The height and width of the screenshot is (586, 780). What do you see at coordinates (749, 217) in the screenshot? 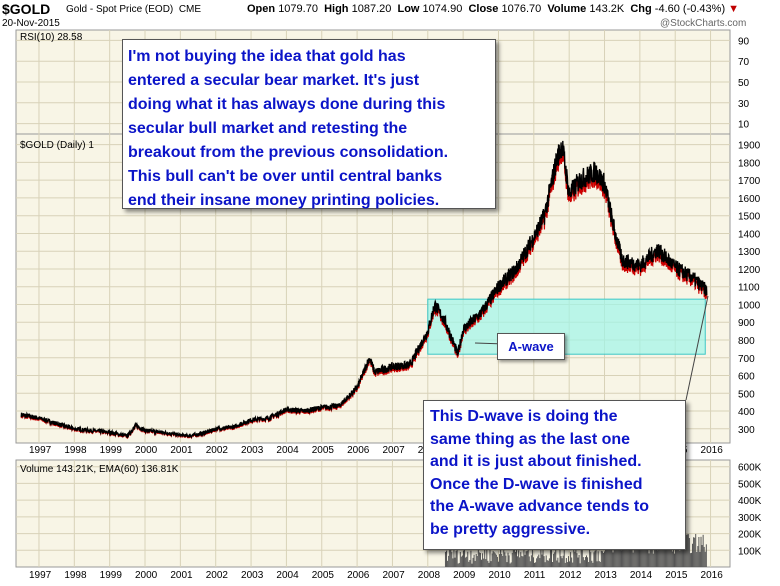
I see `price-tick-label: 1500` at bounding box center [749, 217].